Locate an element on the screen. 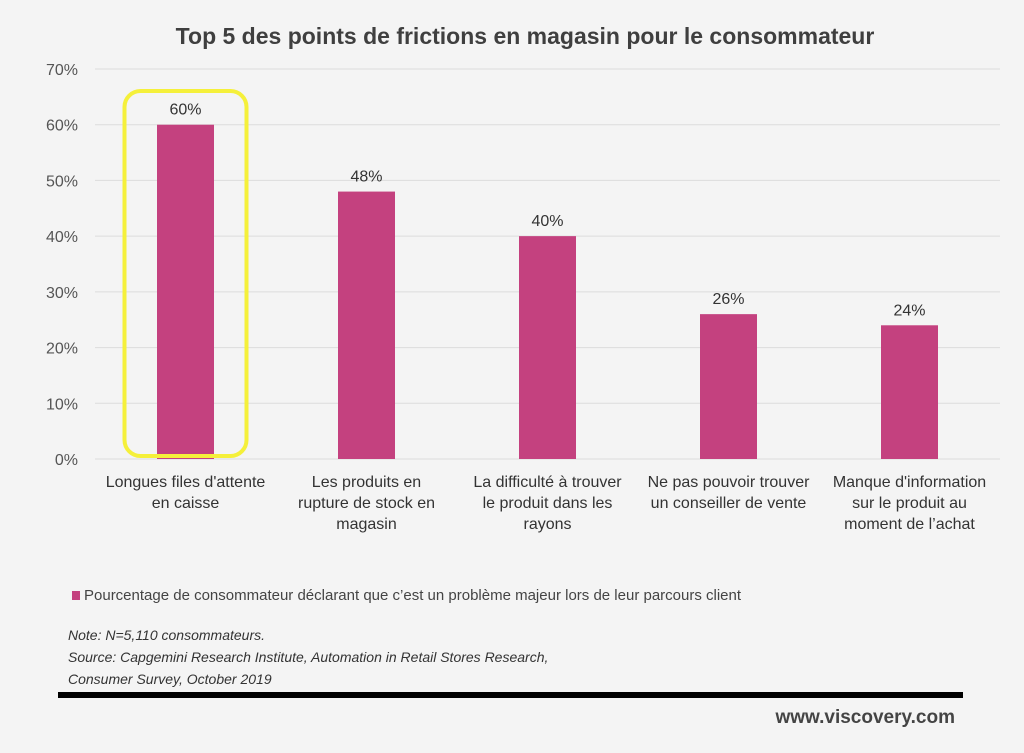 This screenshot has height=753, width=1024. x-category-label: Longues files d'attente en caisse is located at coordinates (186, 493).